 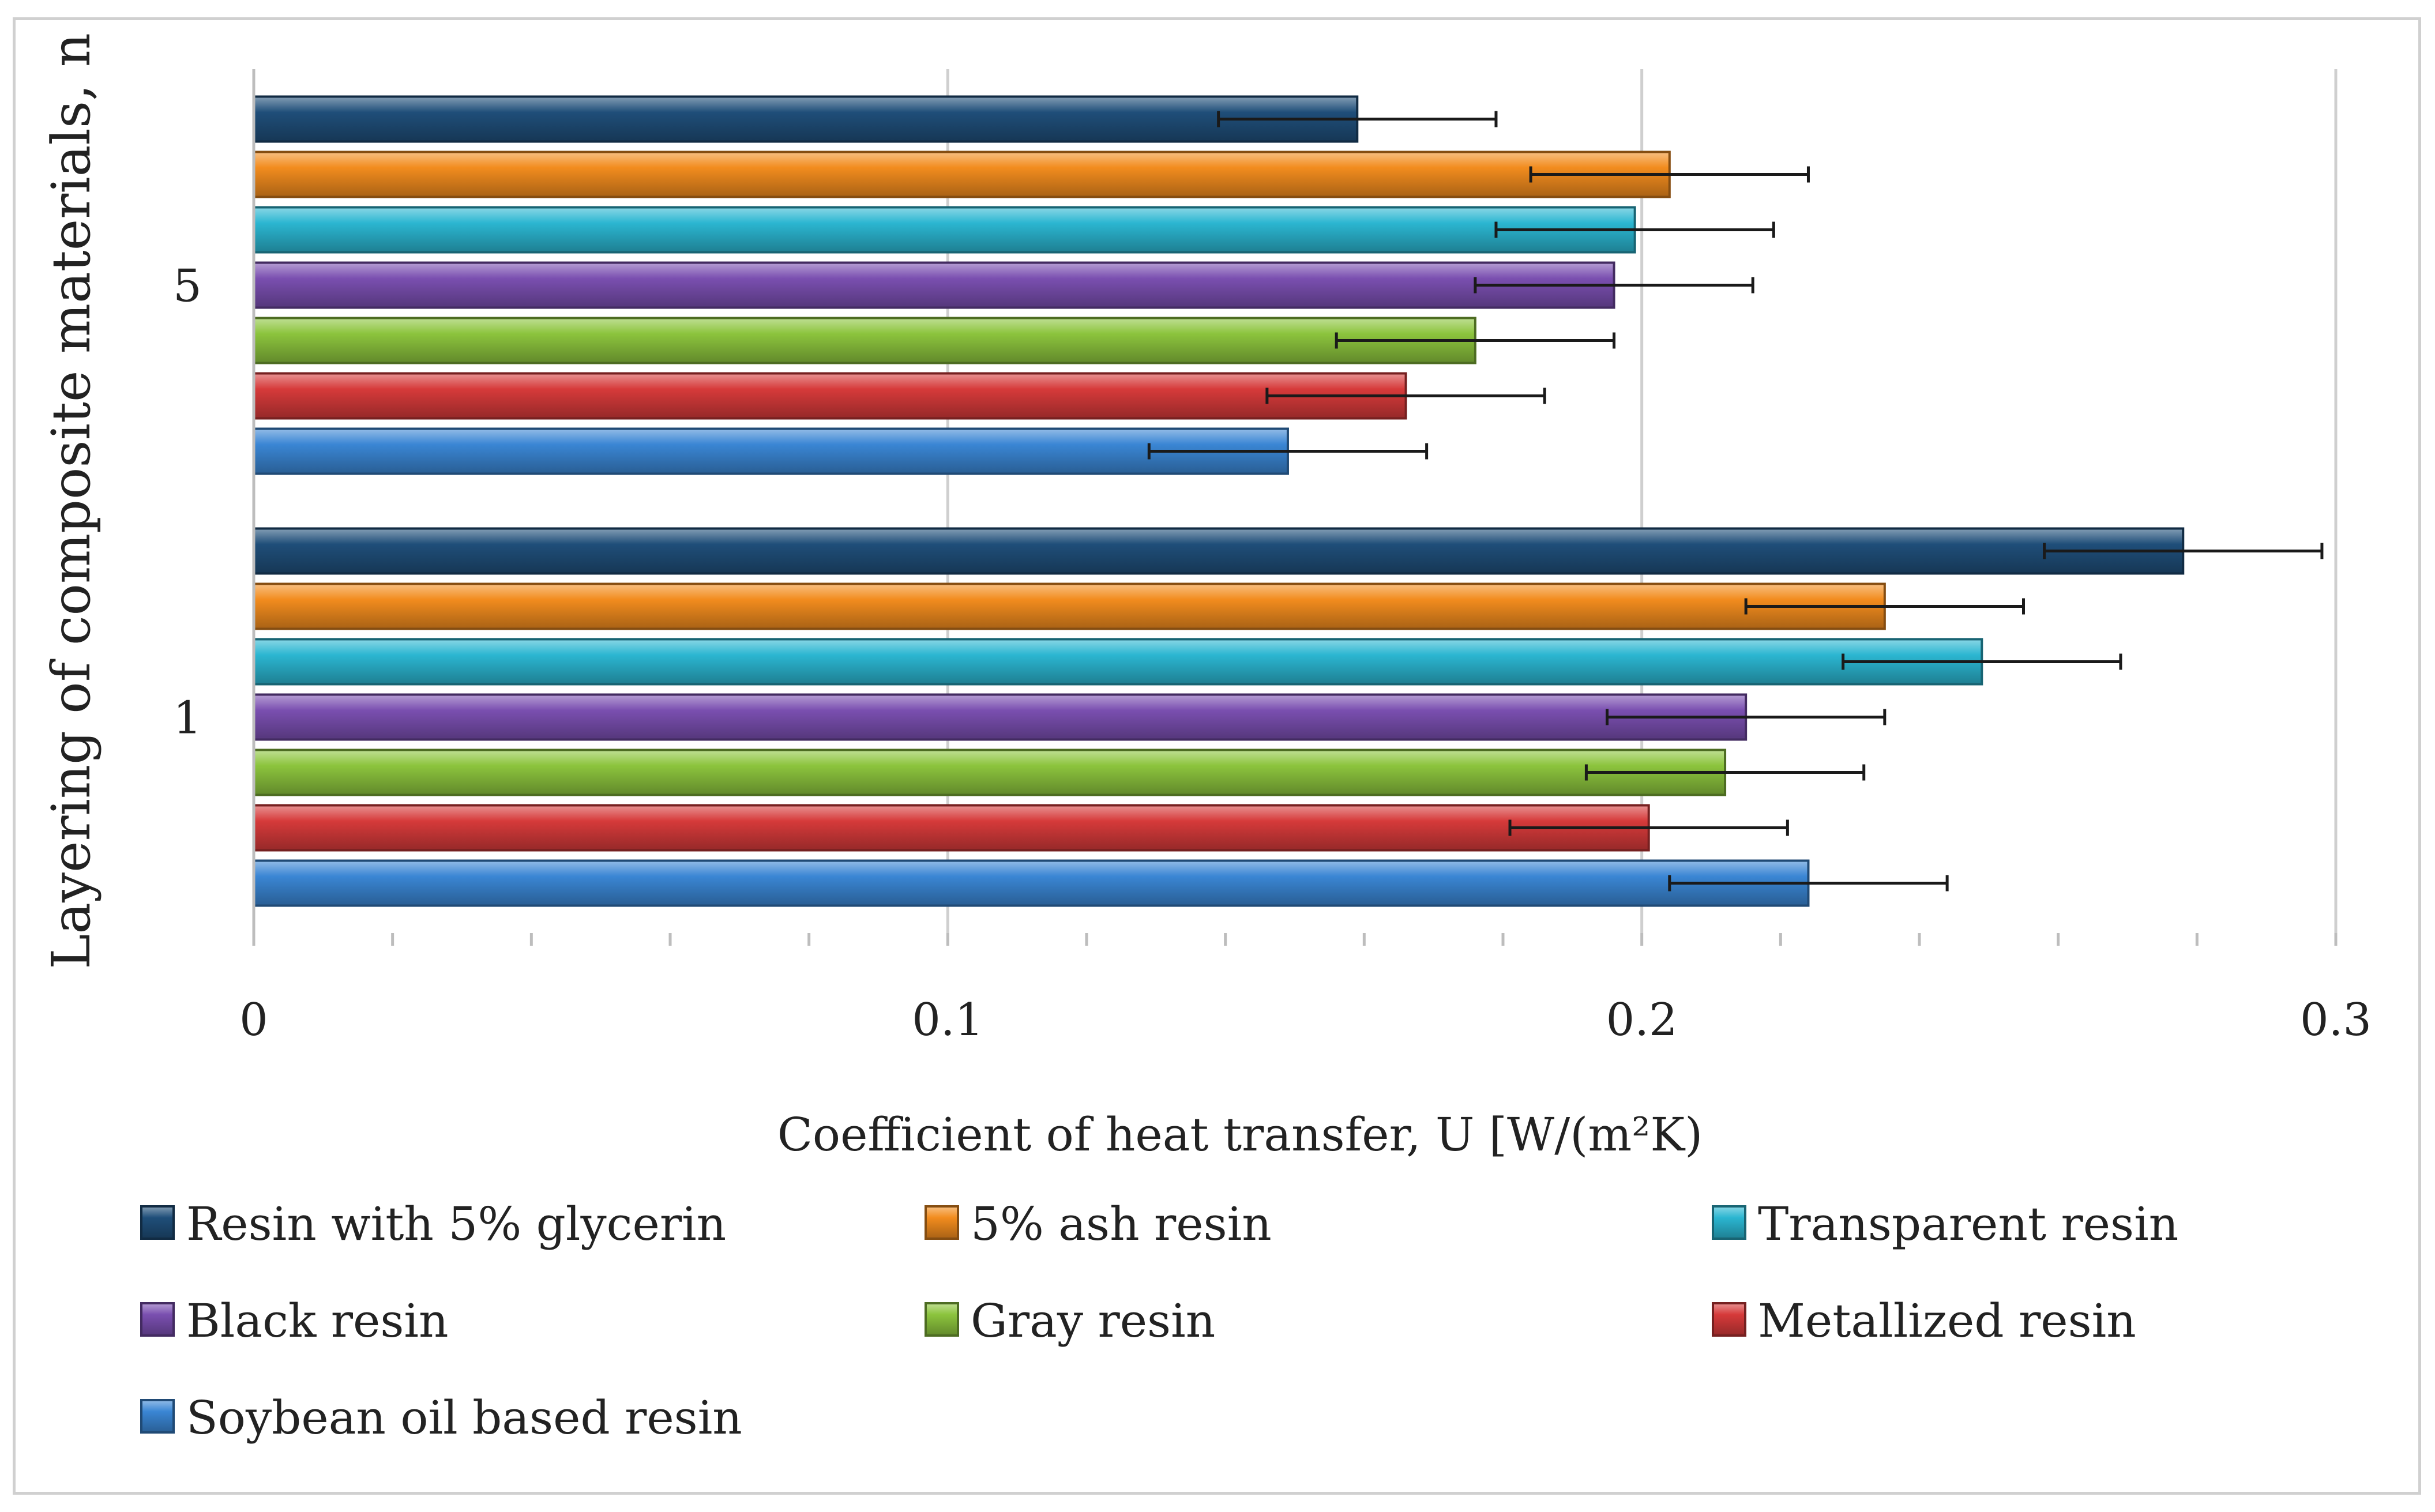 I want to click on legend-label: Transparent resin, so click(x=1968, y=1224).